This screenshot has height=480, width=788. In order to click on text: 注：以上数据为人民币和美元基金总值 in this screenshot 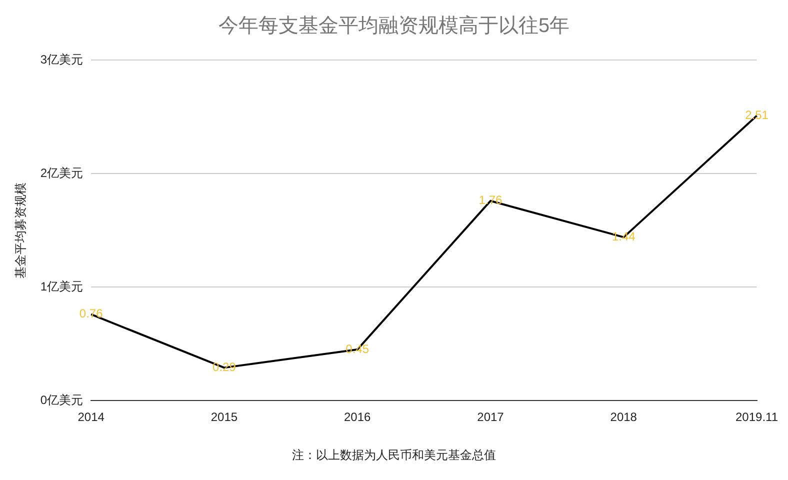, I will do `click(394, 455)`.